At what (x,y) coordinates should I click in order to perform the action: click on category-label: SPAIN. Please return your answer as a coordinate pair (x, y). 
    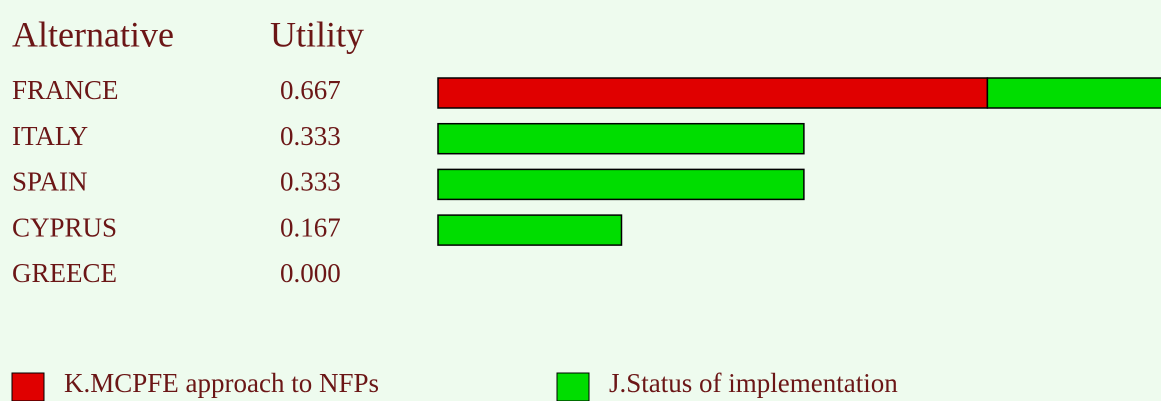
    Looking at the image, I should click on (50, 182).